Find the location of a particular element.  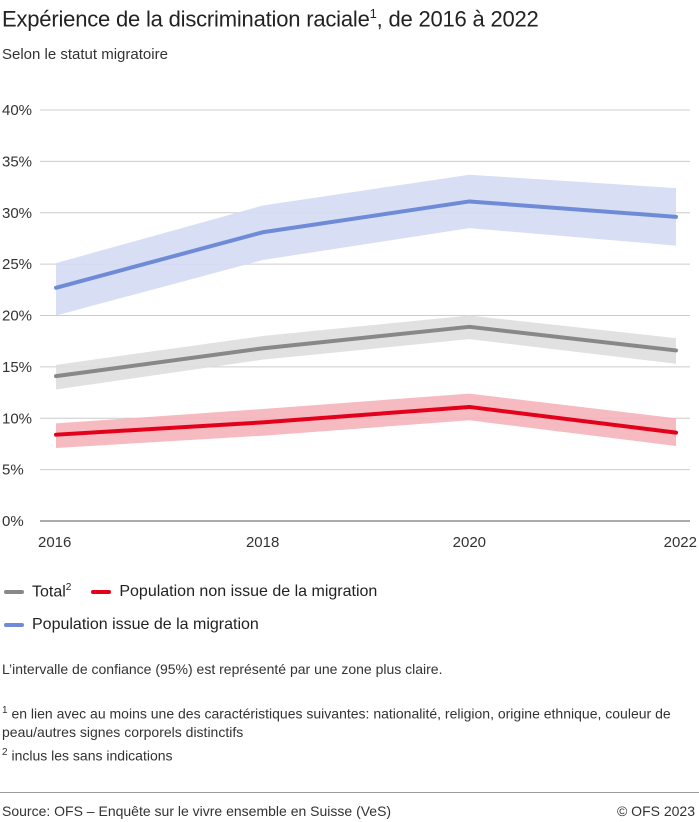

x-tick-label: 2022 is located at coordinates (680, 542).